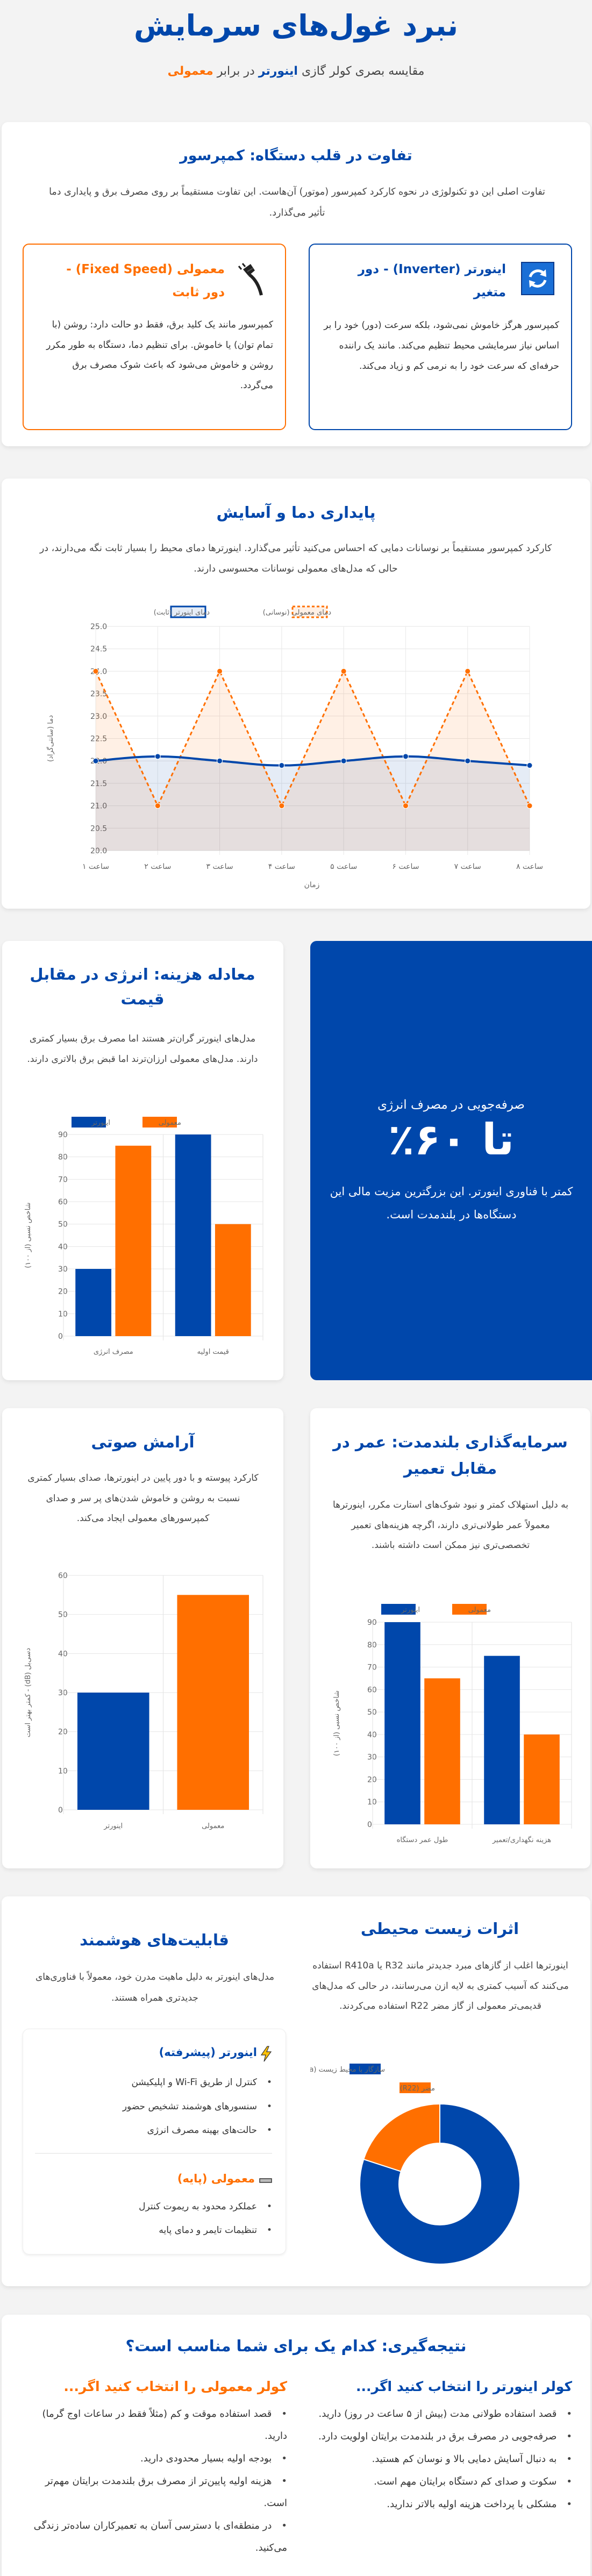 The image size is (592, 2576). Describe the element at coordinates (113, 1352) in the screenshot. I see `x-tick-label: مصرف انرژی` at that location.